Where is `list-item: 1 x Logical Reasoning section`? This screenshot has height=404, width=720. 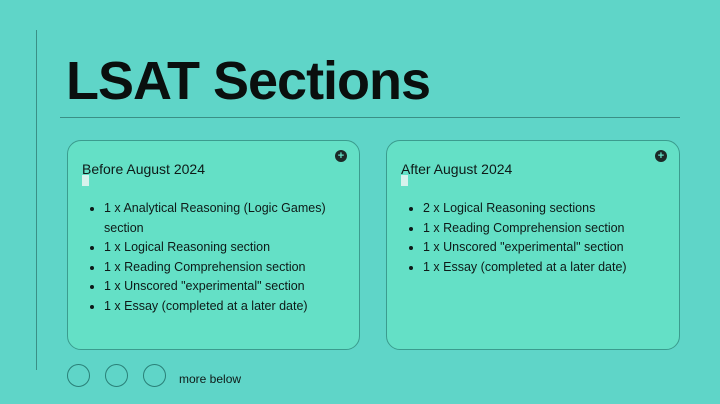 list-item: 1 x Logical Reasoning section is located at coordinates (229, 248).